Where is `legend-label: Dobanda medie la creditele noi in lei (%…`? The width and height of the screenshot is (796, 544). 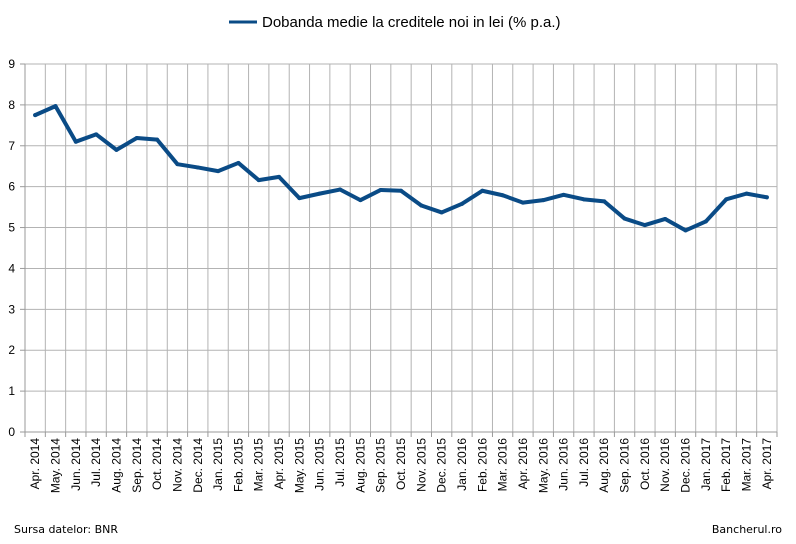
legend-label: Dobanda medie la creditele noi in lei (%… is located at coordinates (411, 22).